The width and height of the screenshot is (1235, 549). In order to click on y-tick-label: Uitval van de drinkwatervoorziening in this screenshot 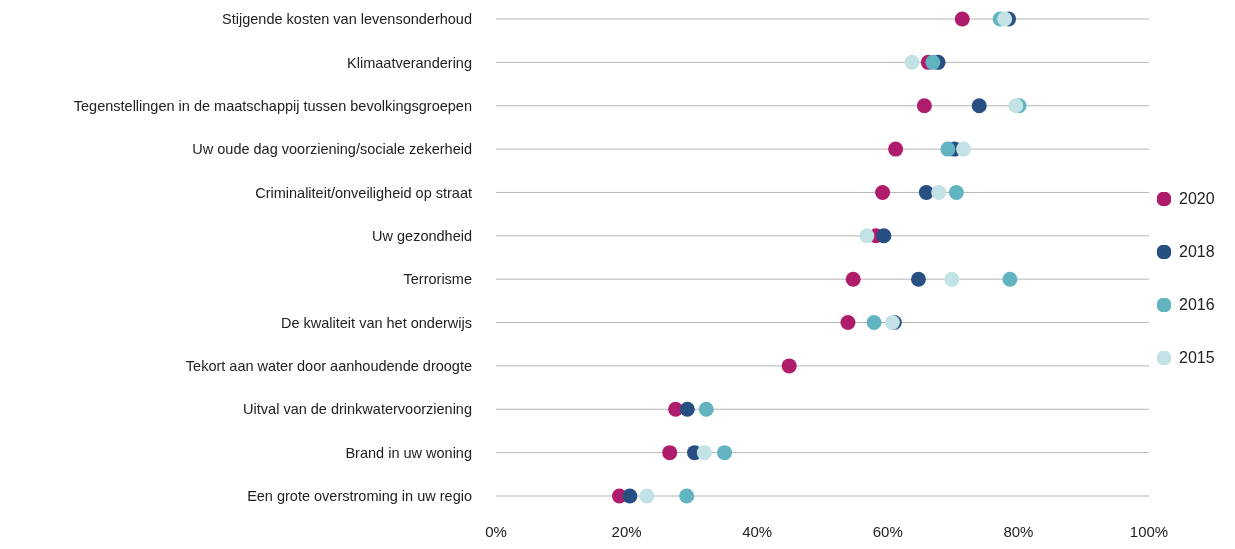, I will do `click(357, 409)`.